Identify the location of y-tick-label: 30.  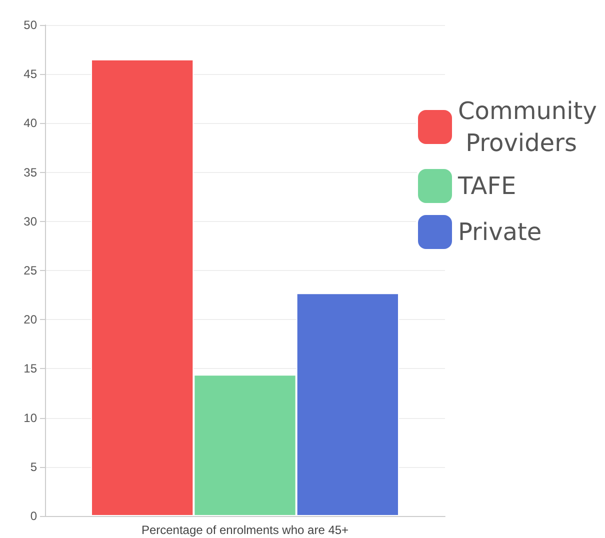
(31, 221).